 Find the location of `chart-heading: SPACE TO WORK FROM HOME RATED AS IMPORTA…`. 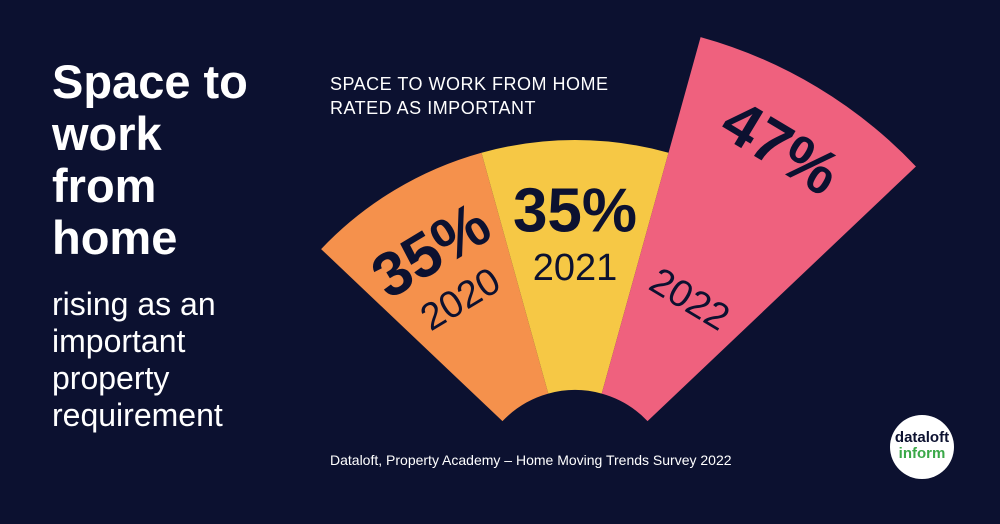

chart-heading: SPACE TO WORK FROM HOME RATED AS IMPORTA… is located at coordinates (469, 96).